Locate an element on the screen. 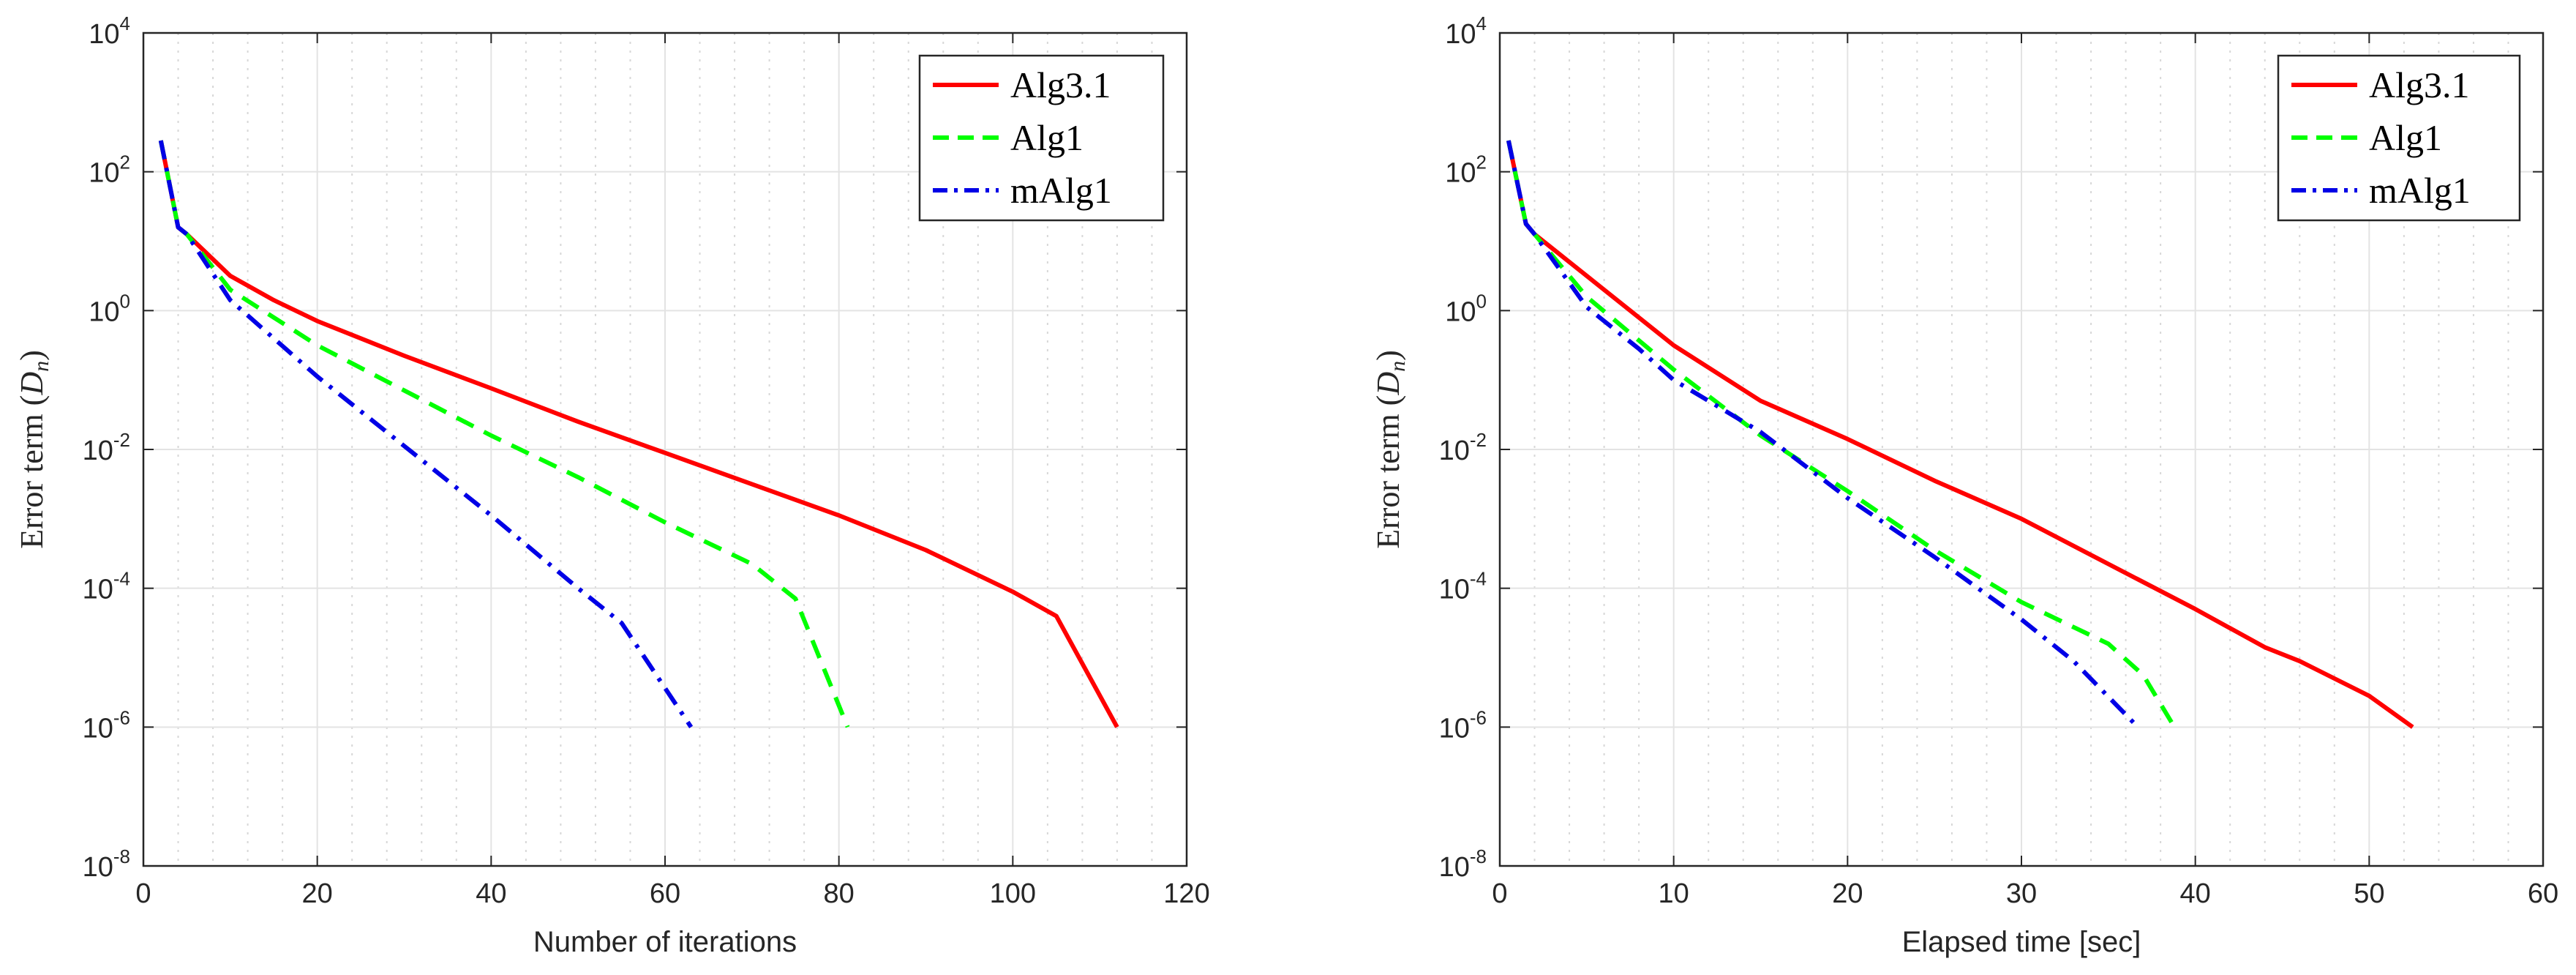 The image size is (2576, 975). x-tick-label: 10 is located at coordinates (1674, 893).